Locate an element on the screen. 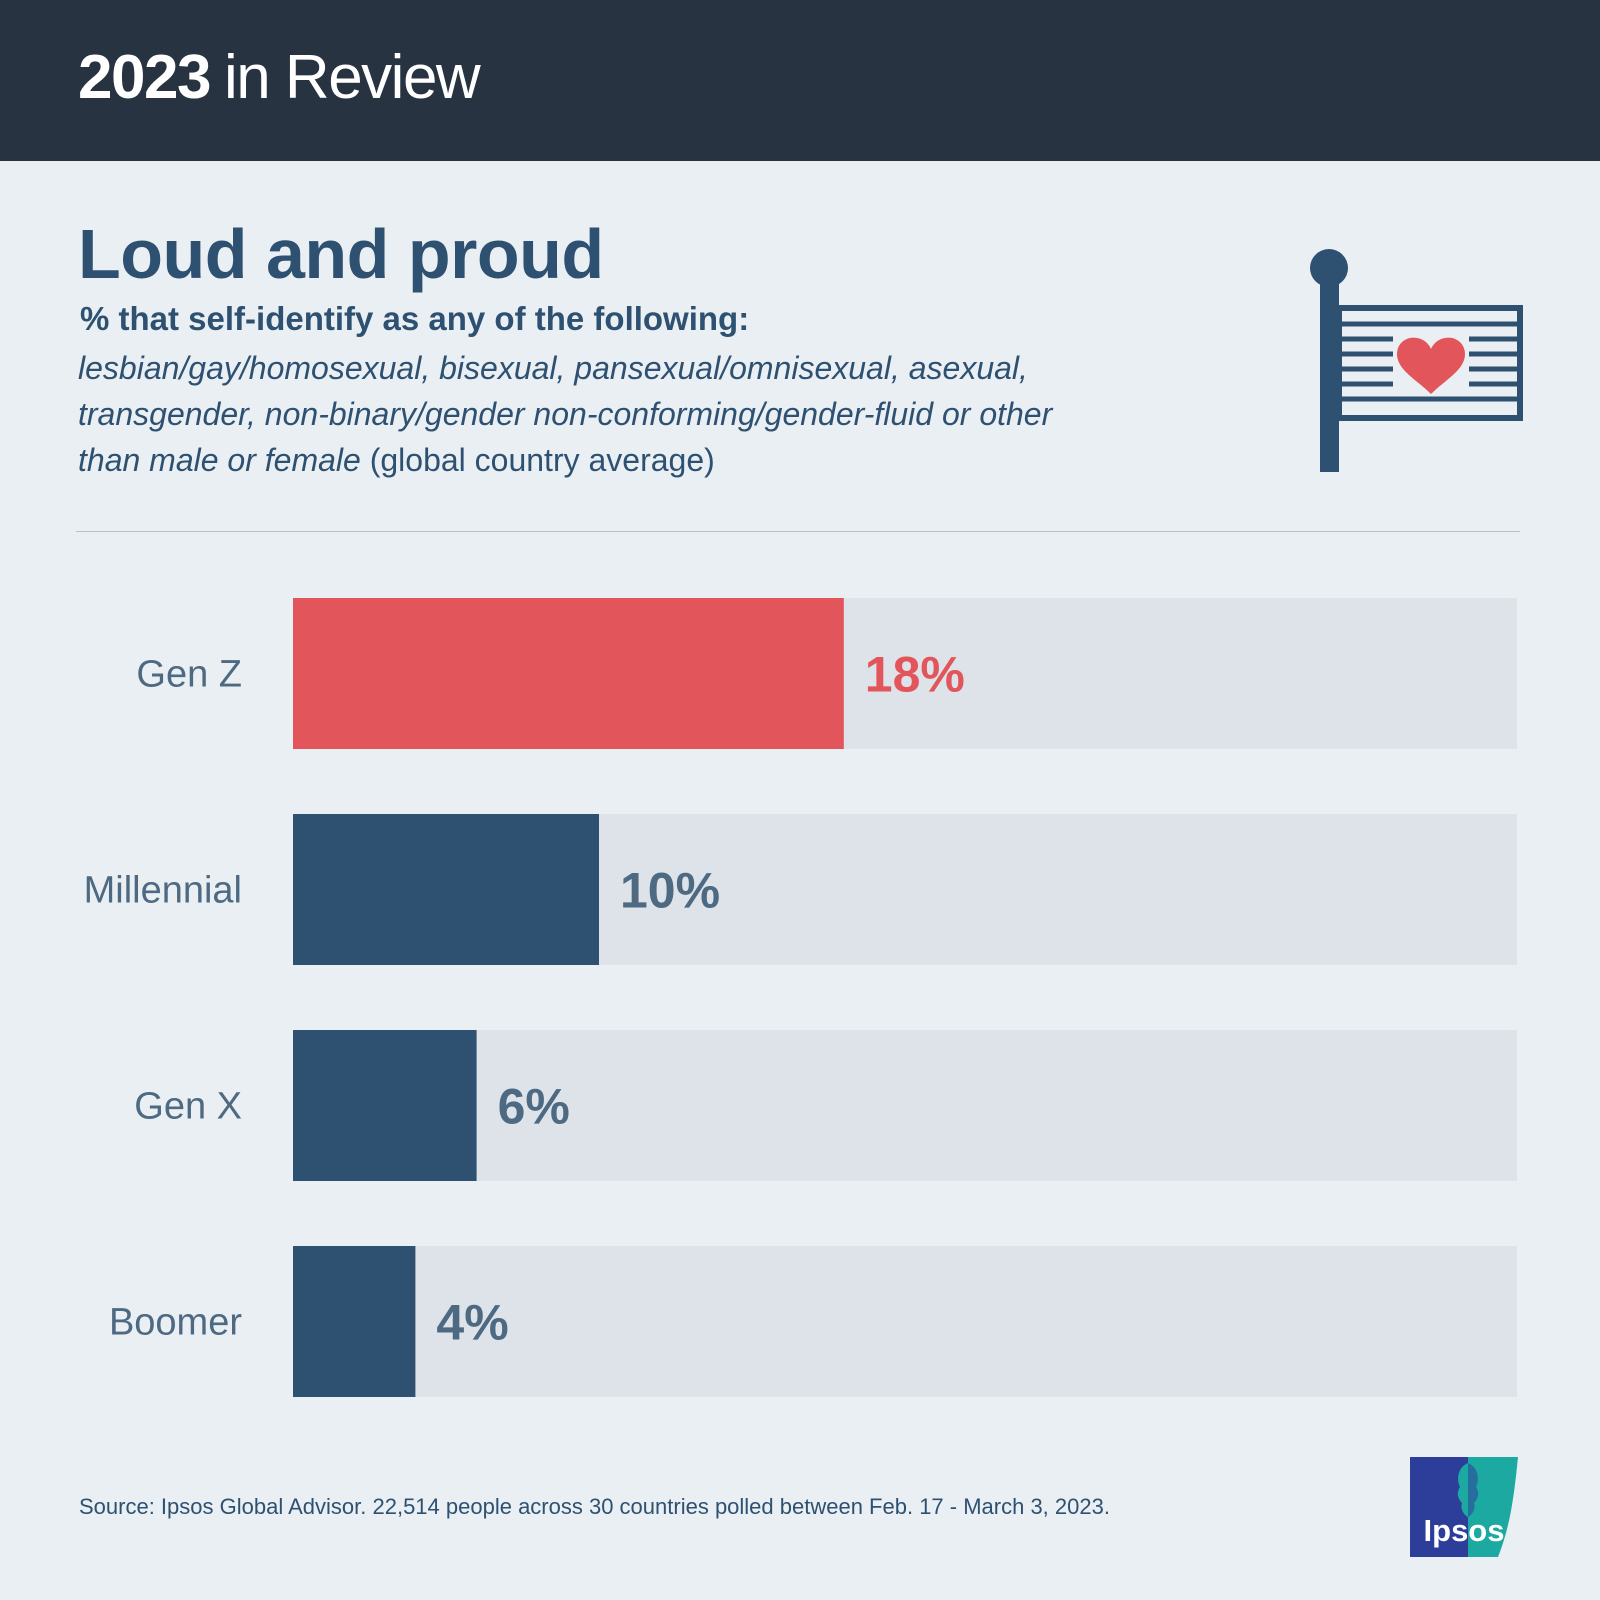 This screenshot has width=1600, height=1600. header-year: 2023 is located at coordinates (144, 77).